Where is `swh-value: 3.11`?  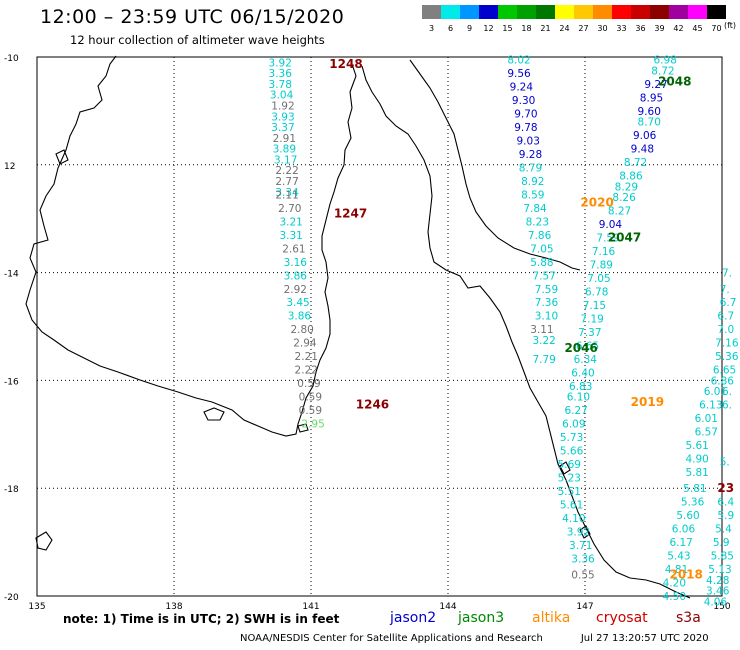
swh-value: 3.11 is located at coordinates (541, 330).